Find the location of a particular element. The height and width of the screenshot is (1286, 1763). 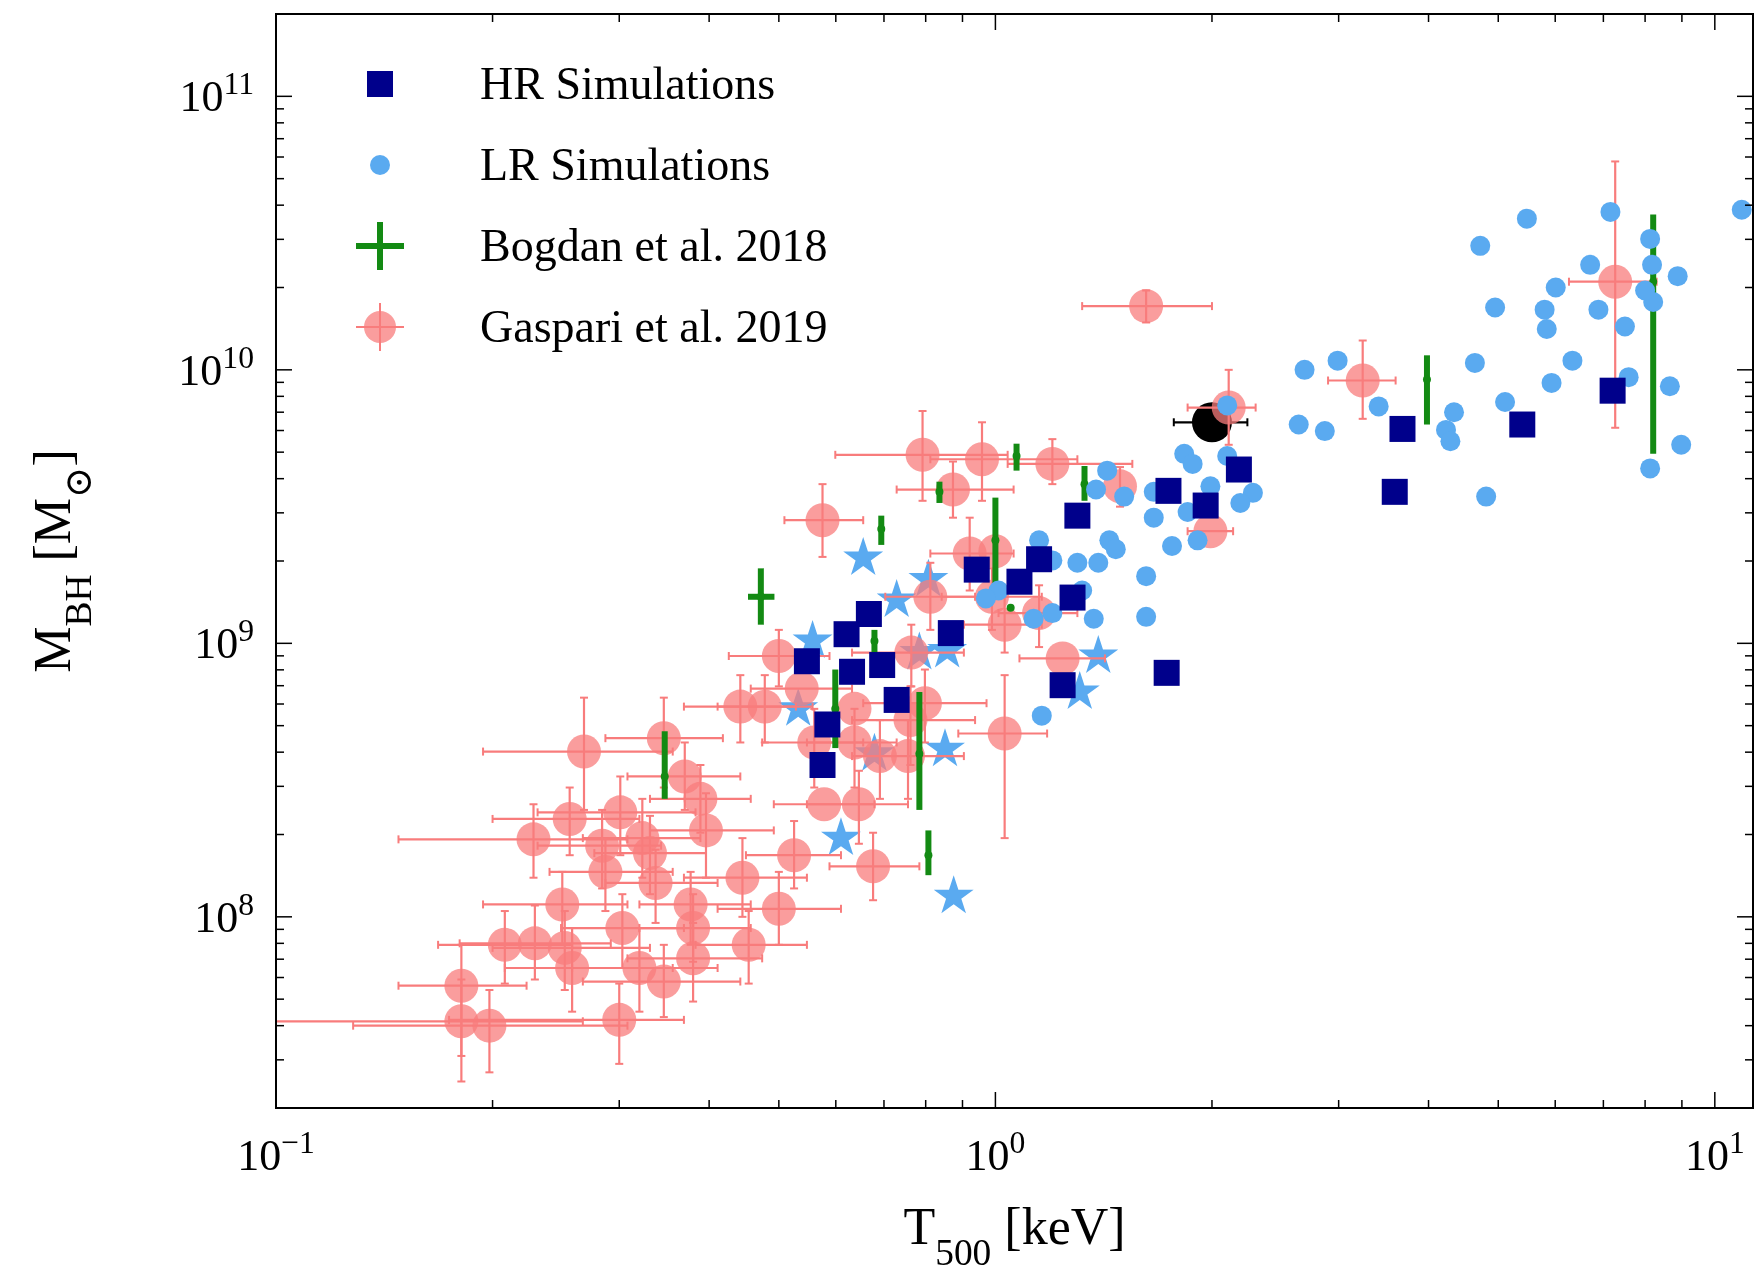

y-tick-label: 10$^{11}$ is located at coordinates (216, 93).